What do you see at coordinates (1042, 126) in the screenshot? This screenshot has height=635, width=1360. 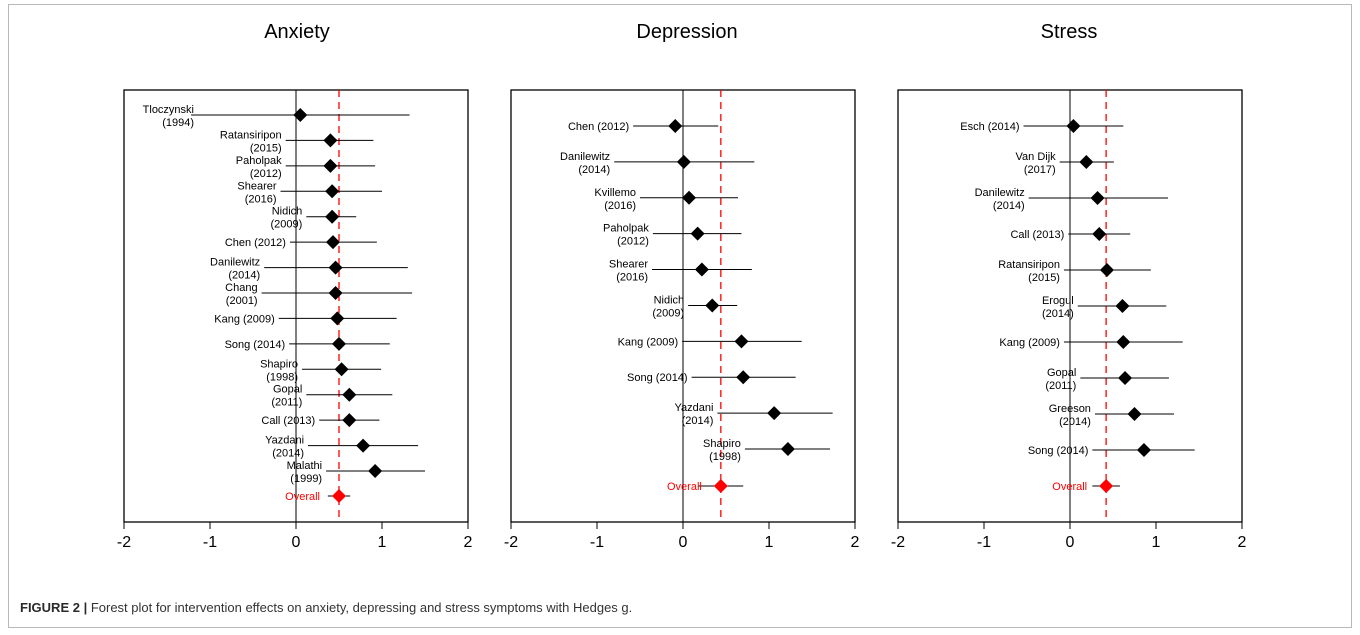 I see `study-row: Esch (2014)` at bounding box center [1042, 126].